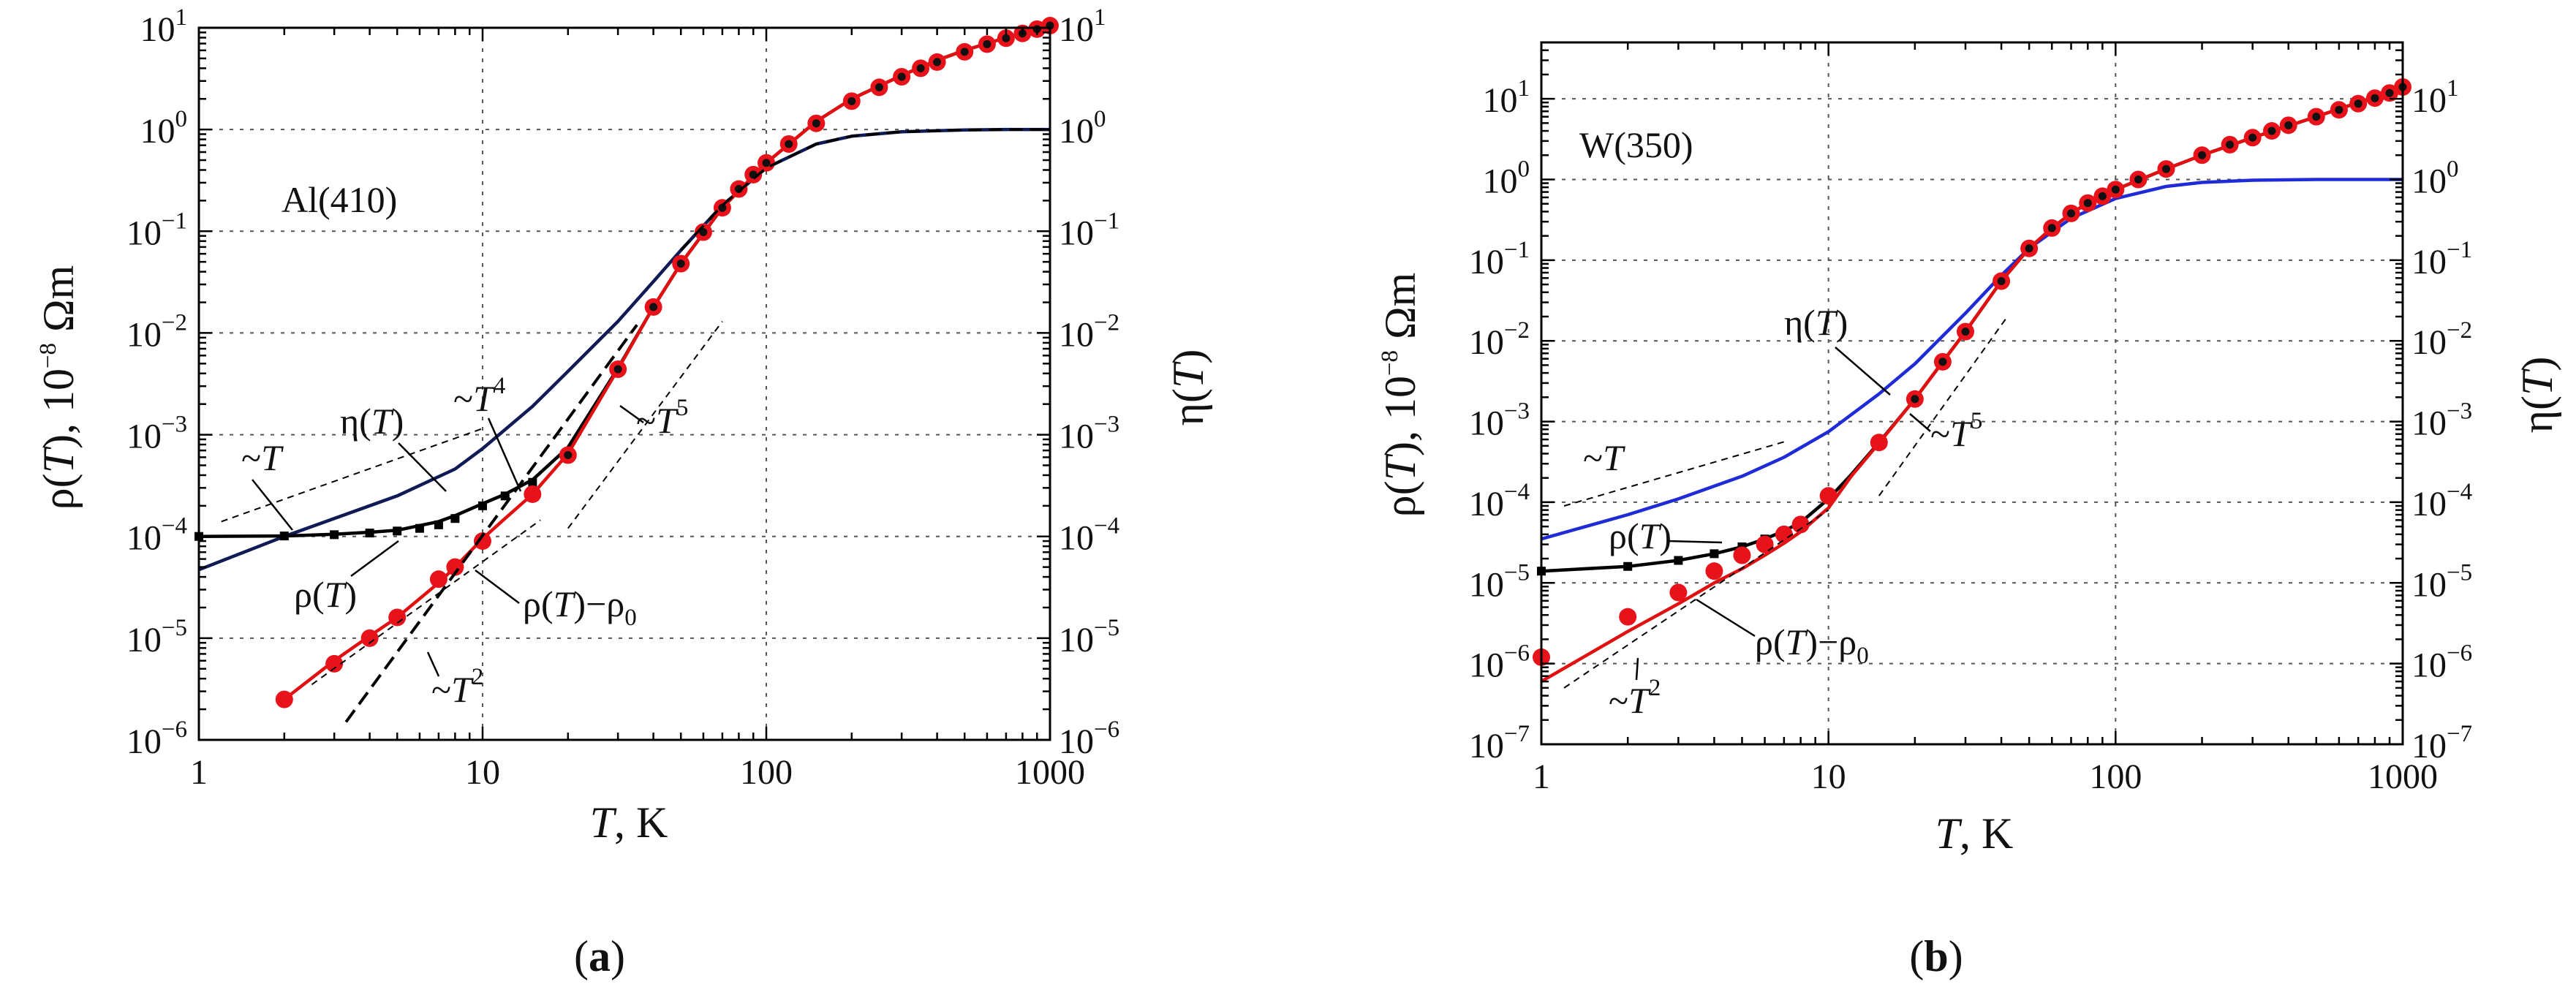  Describe the element at coordinates (864, 190) in the screenshot. I see `series-t-dashed-fit` at that location.